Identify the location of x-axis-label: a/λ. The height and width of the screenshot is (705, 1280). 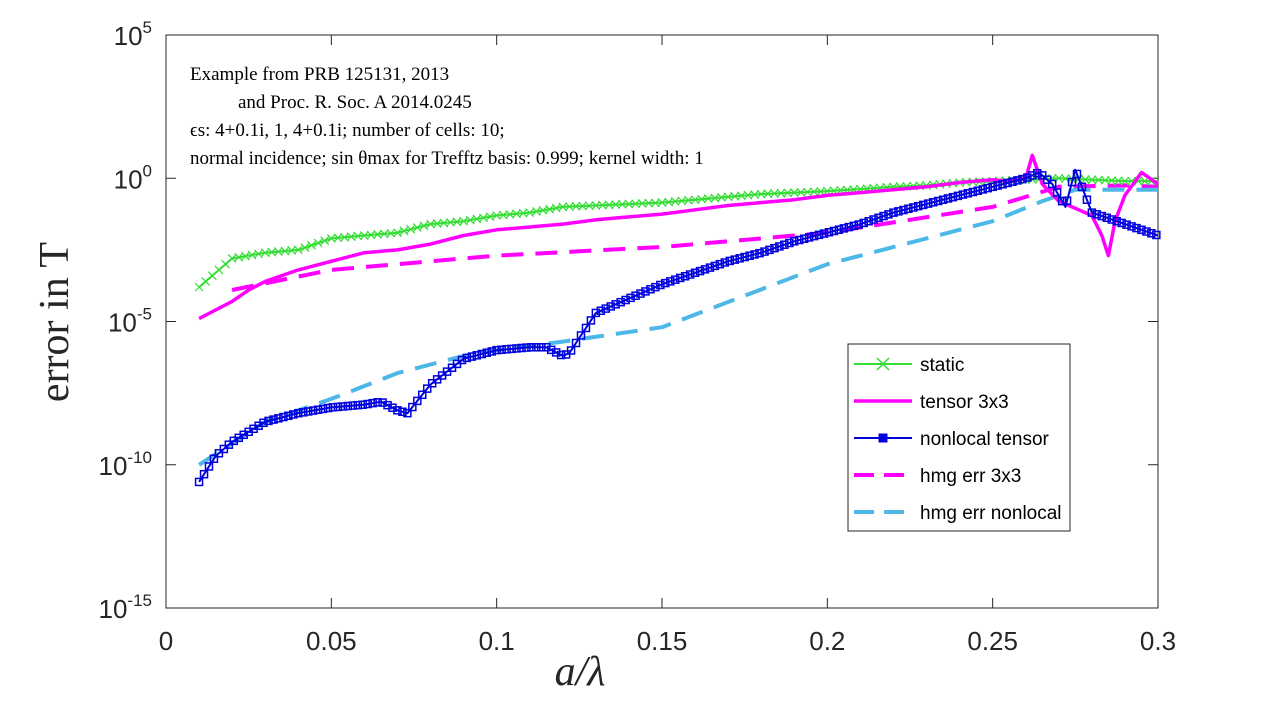
(580, 672).